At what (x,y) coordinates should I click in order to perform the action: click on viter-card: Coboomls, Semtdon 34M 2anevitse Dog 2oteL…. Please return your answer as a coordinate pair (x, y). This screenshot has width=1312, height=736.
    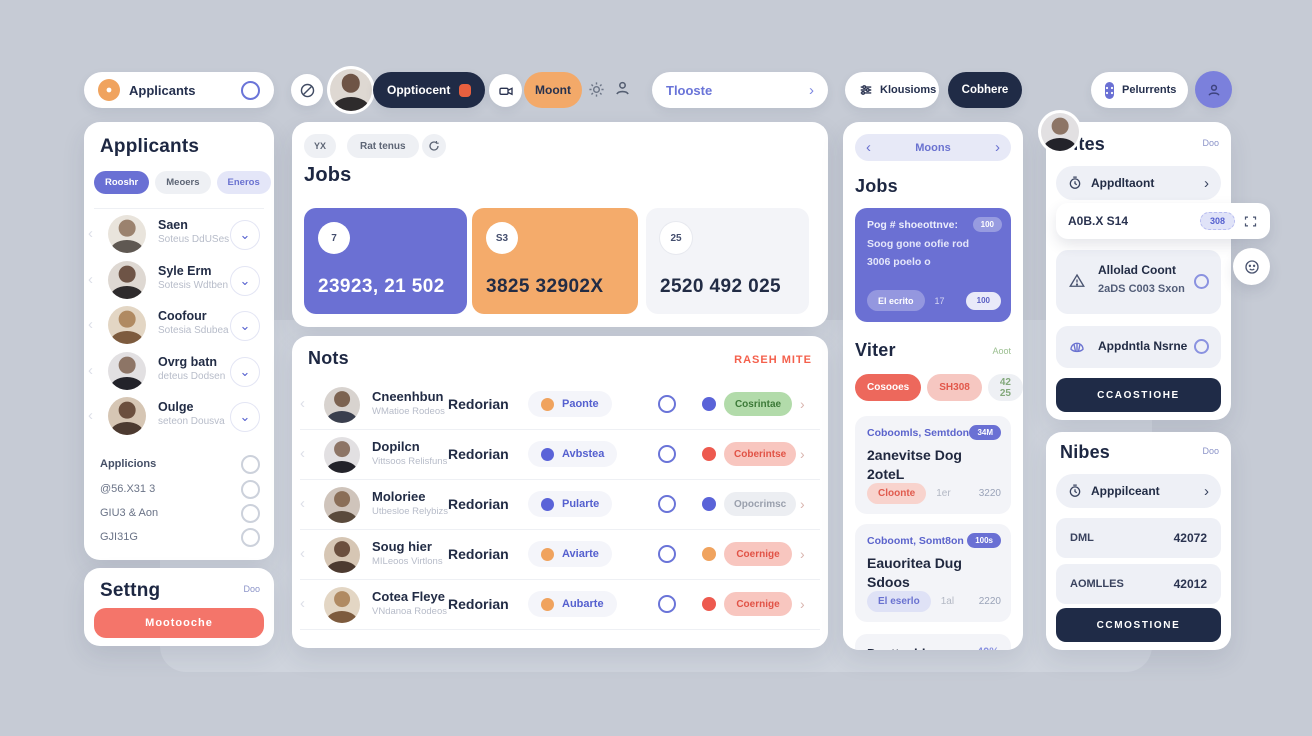
    Looking at the image, I should click on (933, 465).